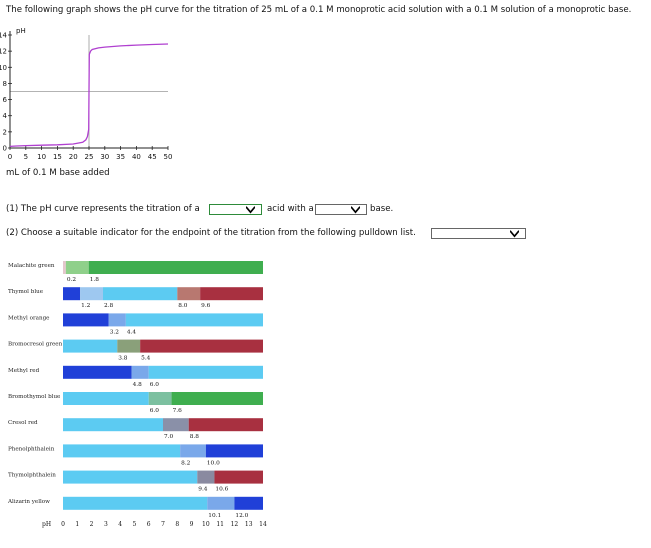 Image resolution: width=651 pixels, height=548 pixels. What do you see at coordinates (77, 524) in the screenshot?
I see `ph-axis-tick: 1` at bounding box center [77, 524].